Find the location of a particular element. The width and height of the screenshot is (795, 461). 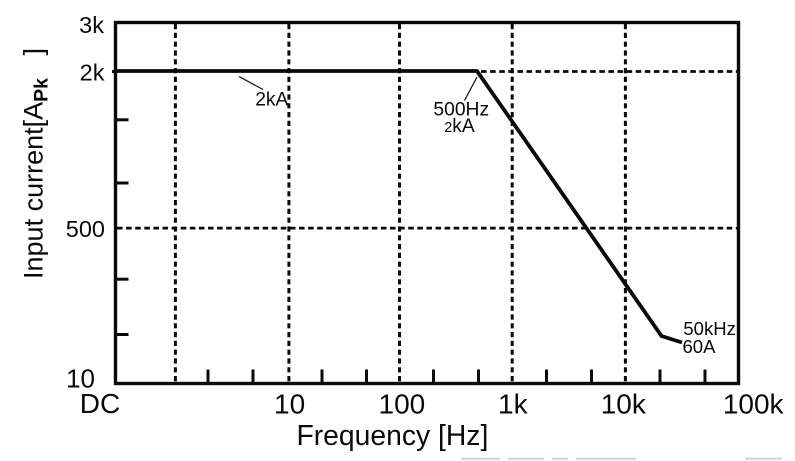

svg-text: 10k is located at coordinates (624, 403).